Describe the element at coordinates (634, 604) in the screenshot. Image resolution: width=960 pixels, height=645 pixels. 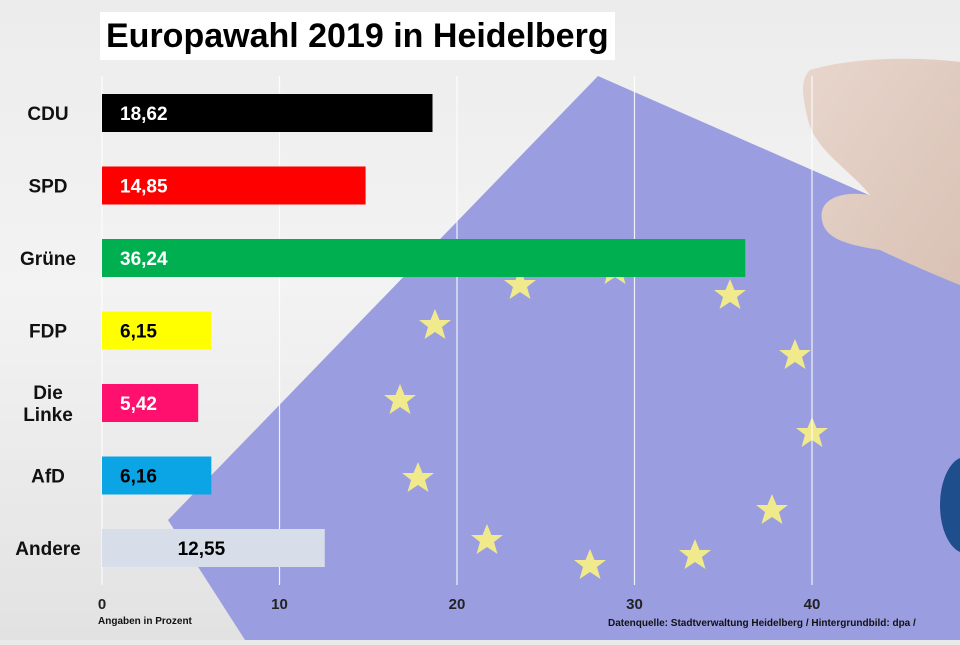
I see `x-tick-label-3: 30` at that location.